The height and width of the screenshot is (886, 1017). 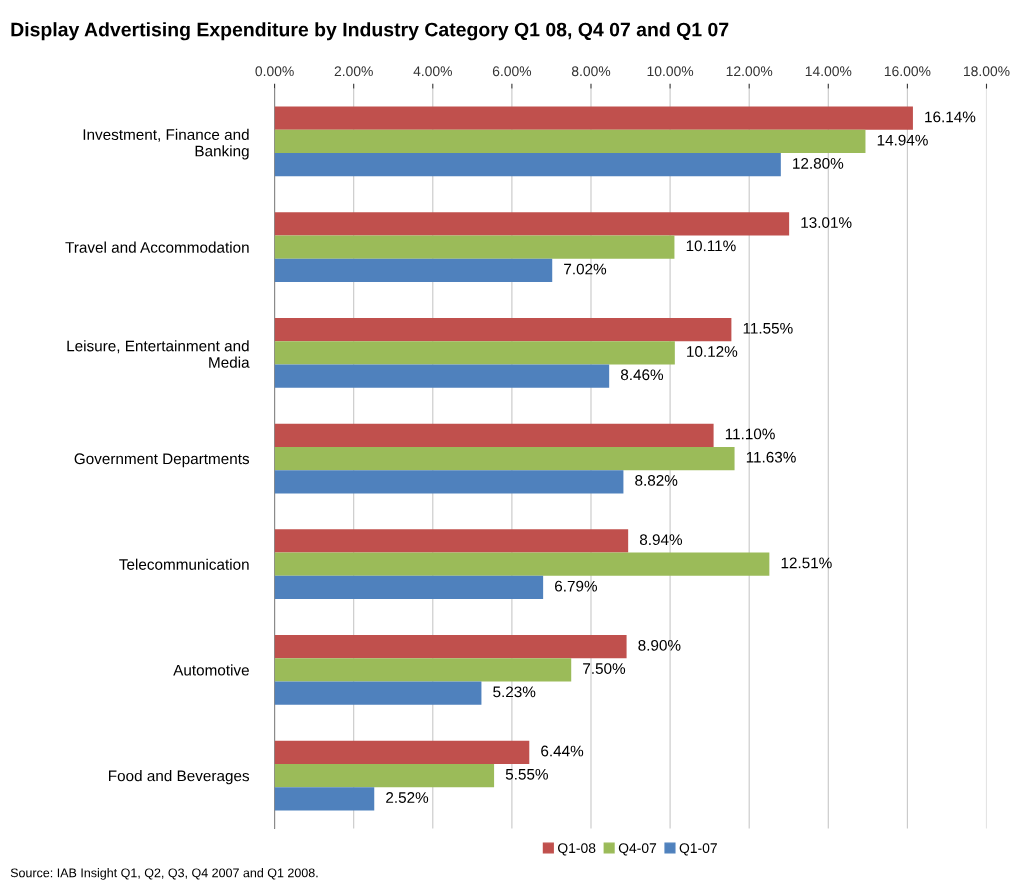 What do you see at coordinates (164, 874) in the screenshot?
I see `source-note: Source: IAB Insight Q1, Q2, Q3, Q4 2007 and Q1 2008.` at bounding box center [164, 874].